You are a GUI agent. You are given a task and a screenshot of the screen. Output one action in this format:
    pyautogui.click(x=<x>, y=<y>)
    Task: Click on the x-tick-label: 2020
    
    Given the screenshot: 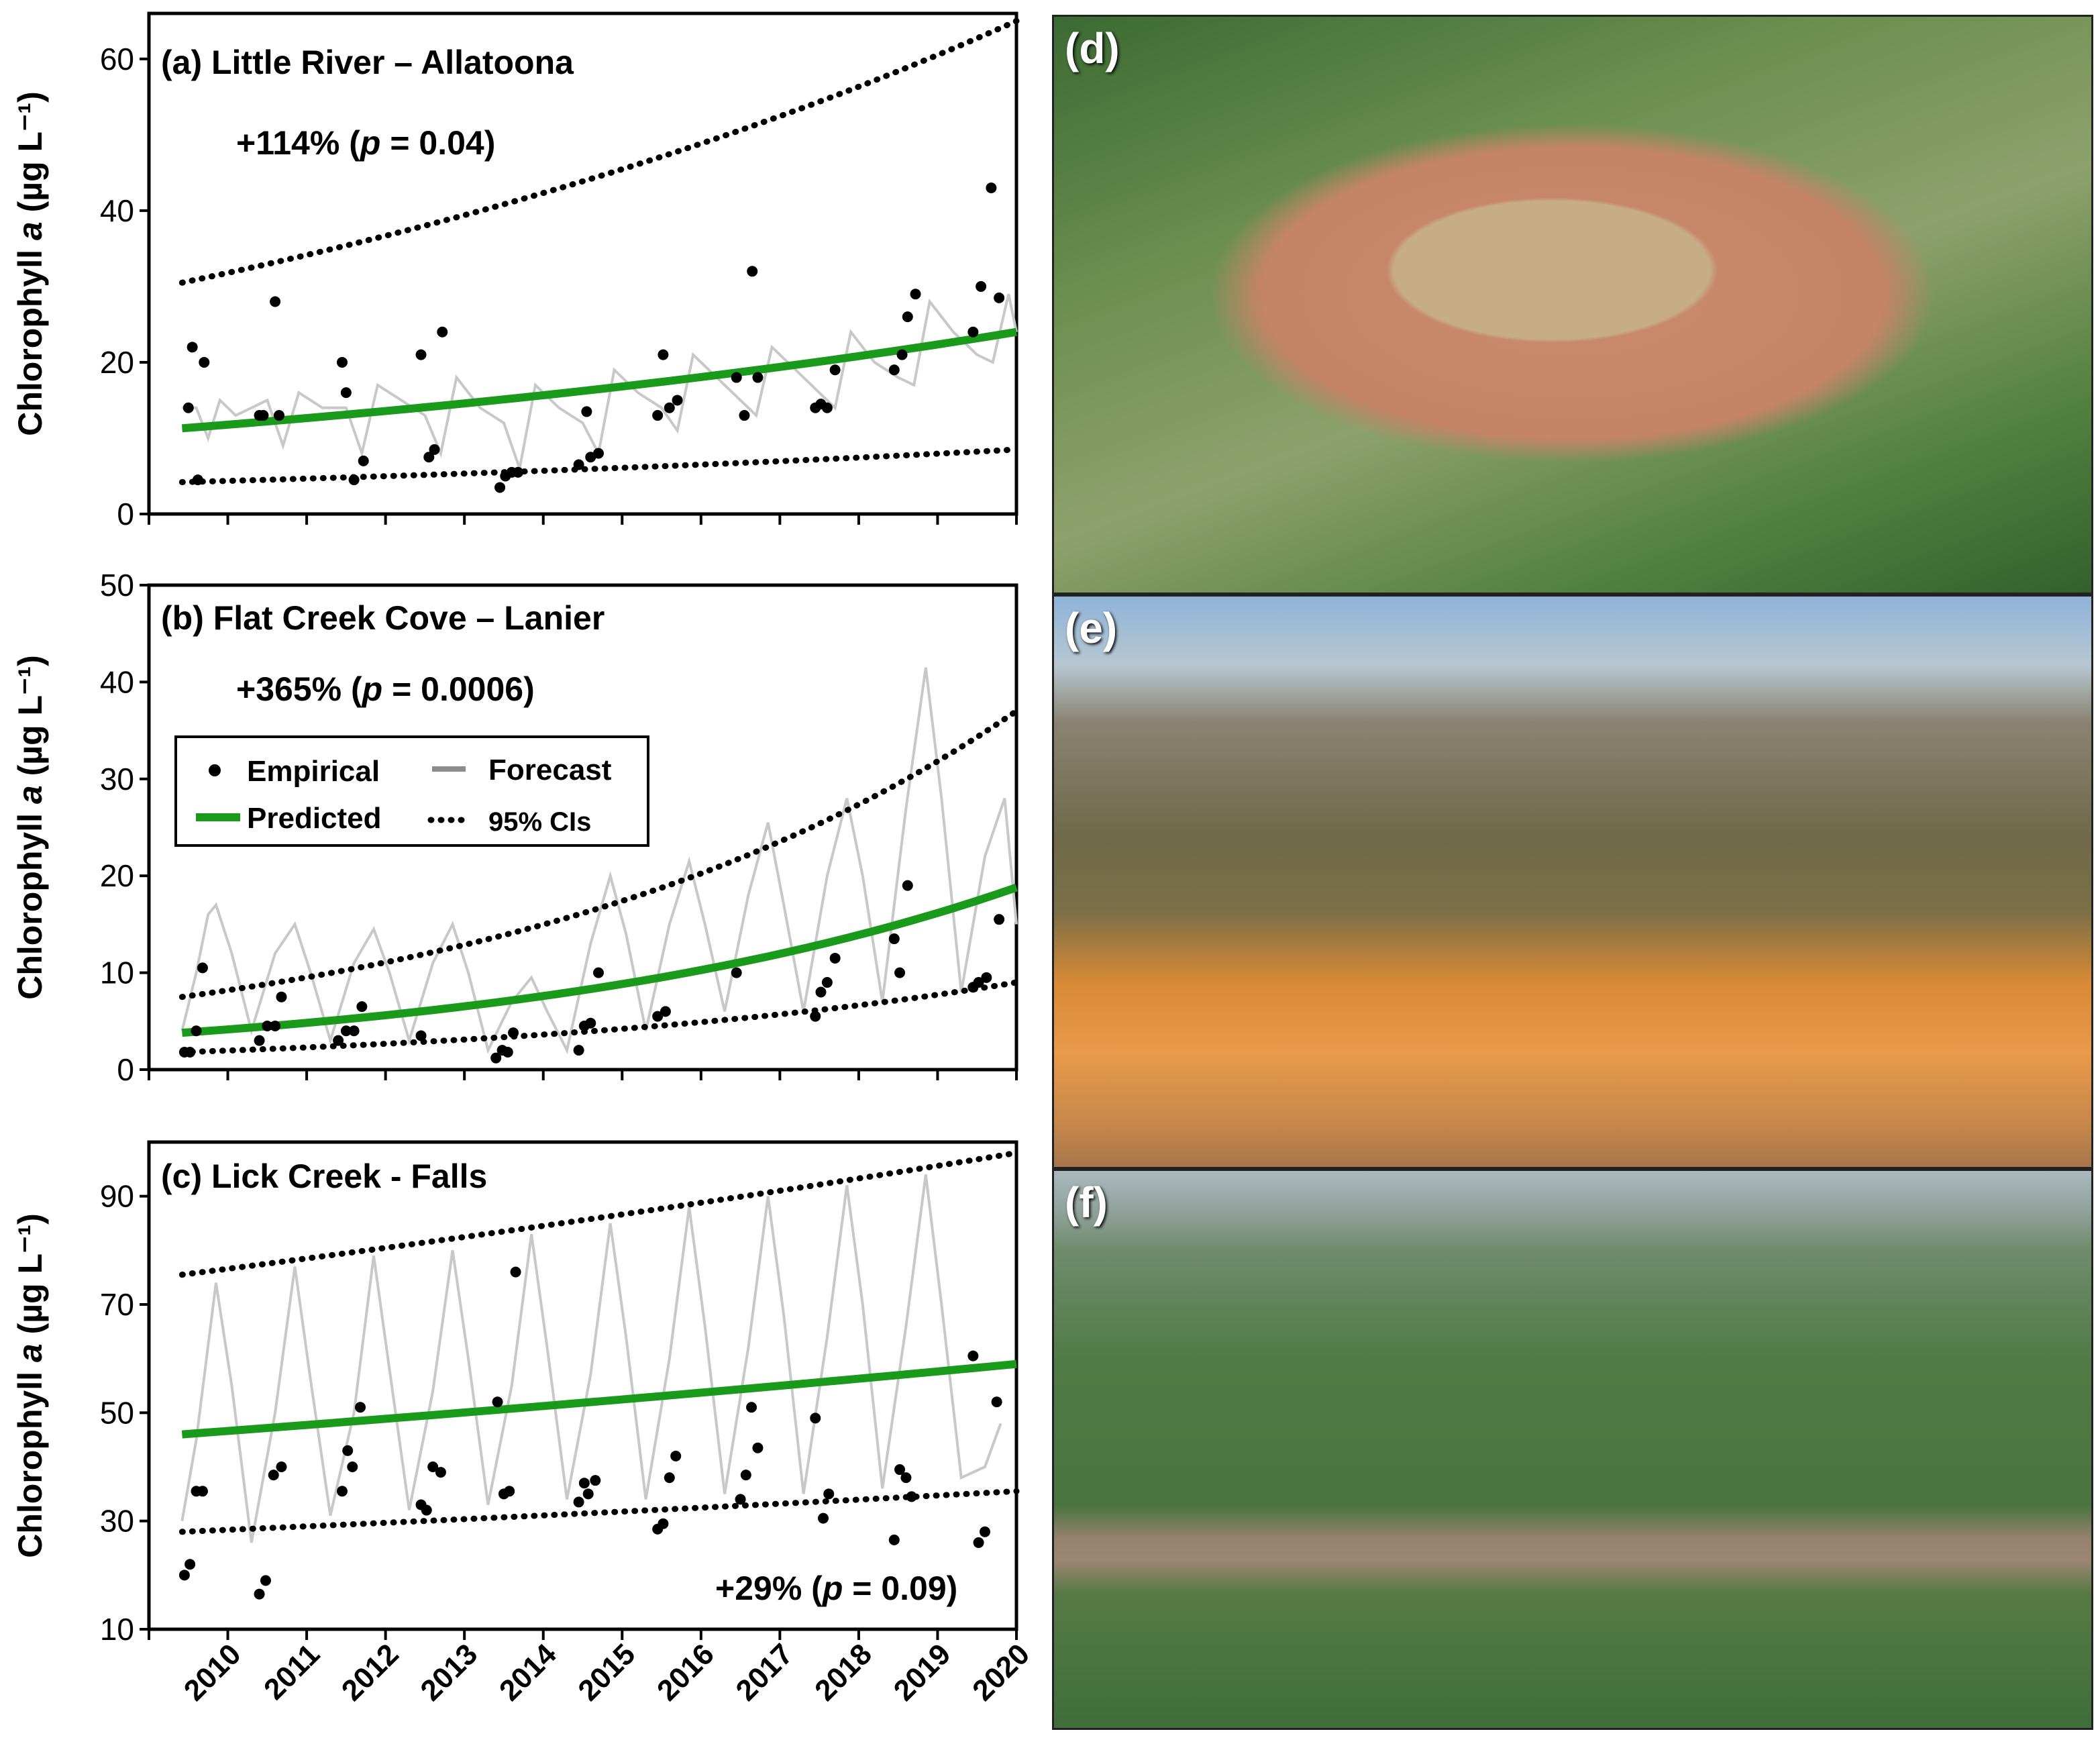 What is the action you would take?
    pyautogui.click(x=1001, y=1672)
    